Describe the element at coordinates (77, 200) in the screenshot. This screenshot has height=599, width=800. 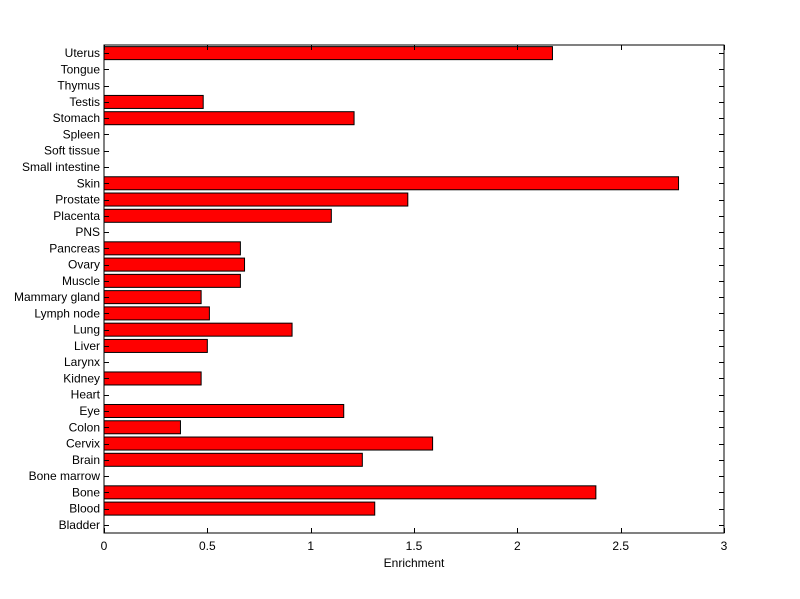
I see `y-tick-label-prostate: Prostate` at that location.